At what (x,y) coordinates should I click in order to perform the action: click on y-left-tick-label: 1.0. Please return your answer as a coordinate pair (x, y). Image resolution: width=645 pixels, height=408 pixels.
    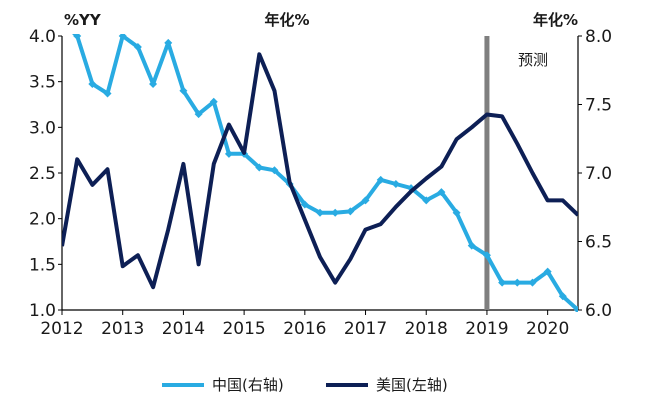
    Looking at the image, I should click on (42, 311).